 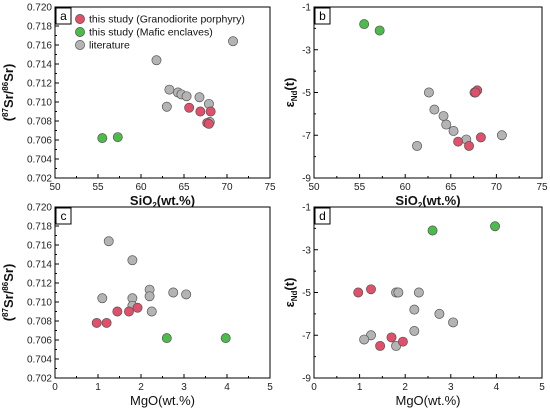 What do you see at coordinates (167, 20) in the screenshot?
I see `legend-label-granodiorite: this study (Granodiorite porphyry)` at bounding box center [167, 20].